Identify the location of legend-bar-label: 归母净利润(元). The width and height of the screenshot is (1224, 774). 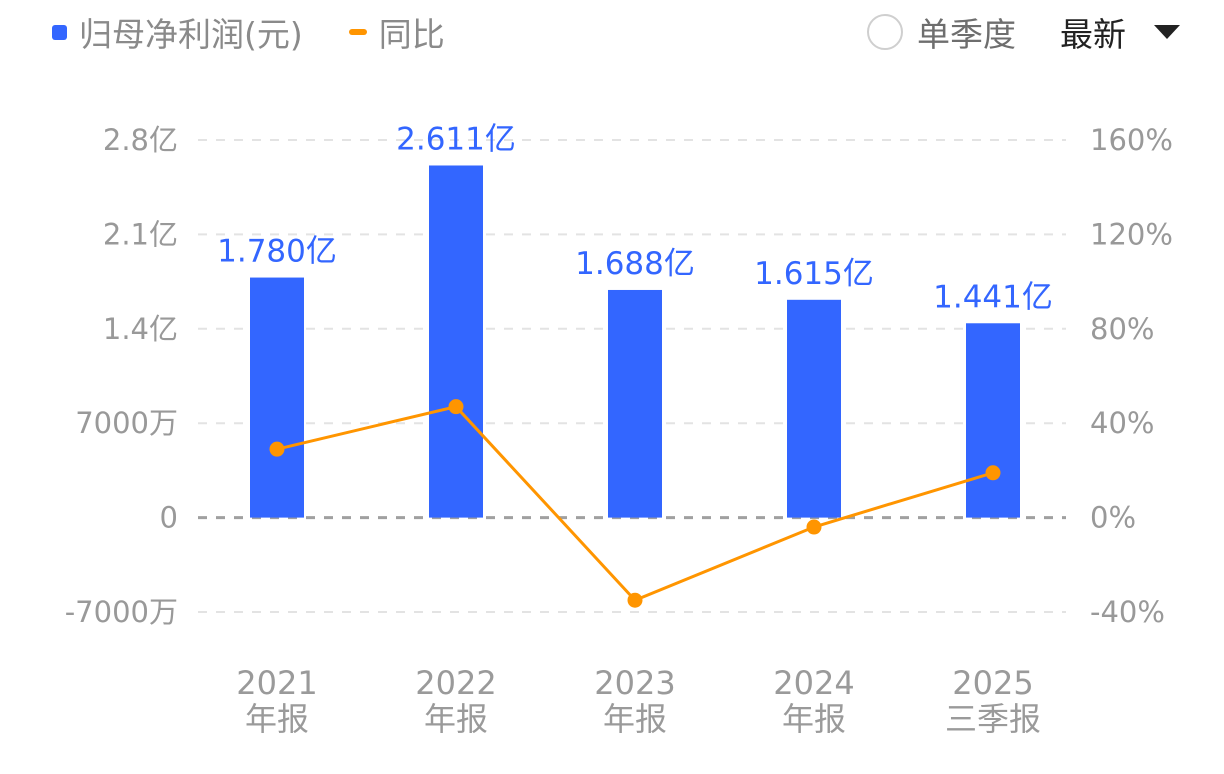
(191, 34).